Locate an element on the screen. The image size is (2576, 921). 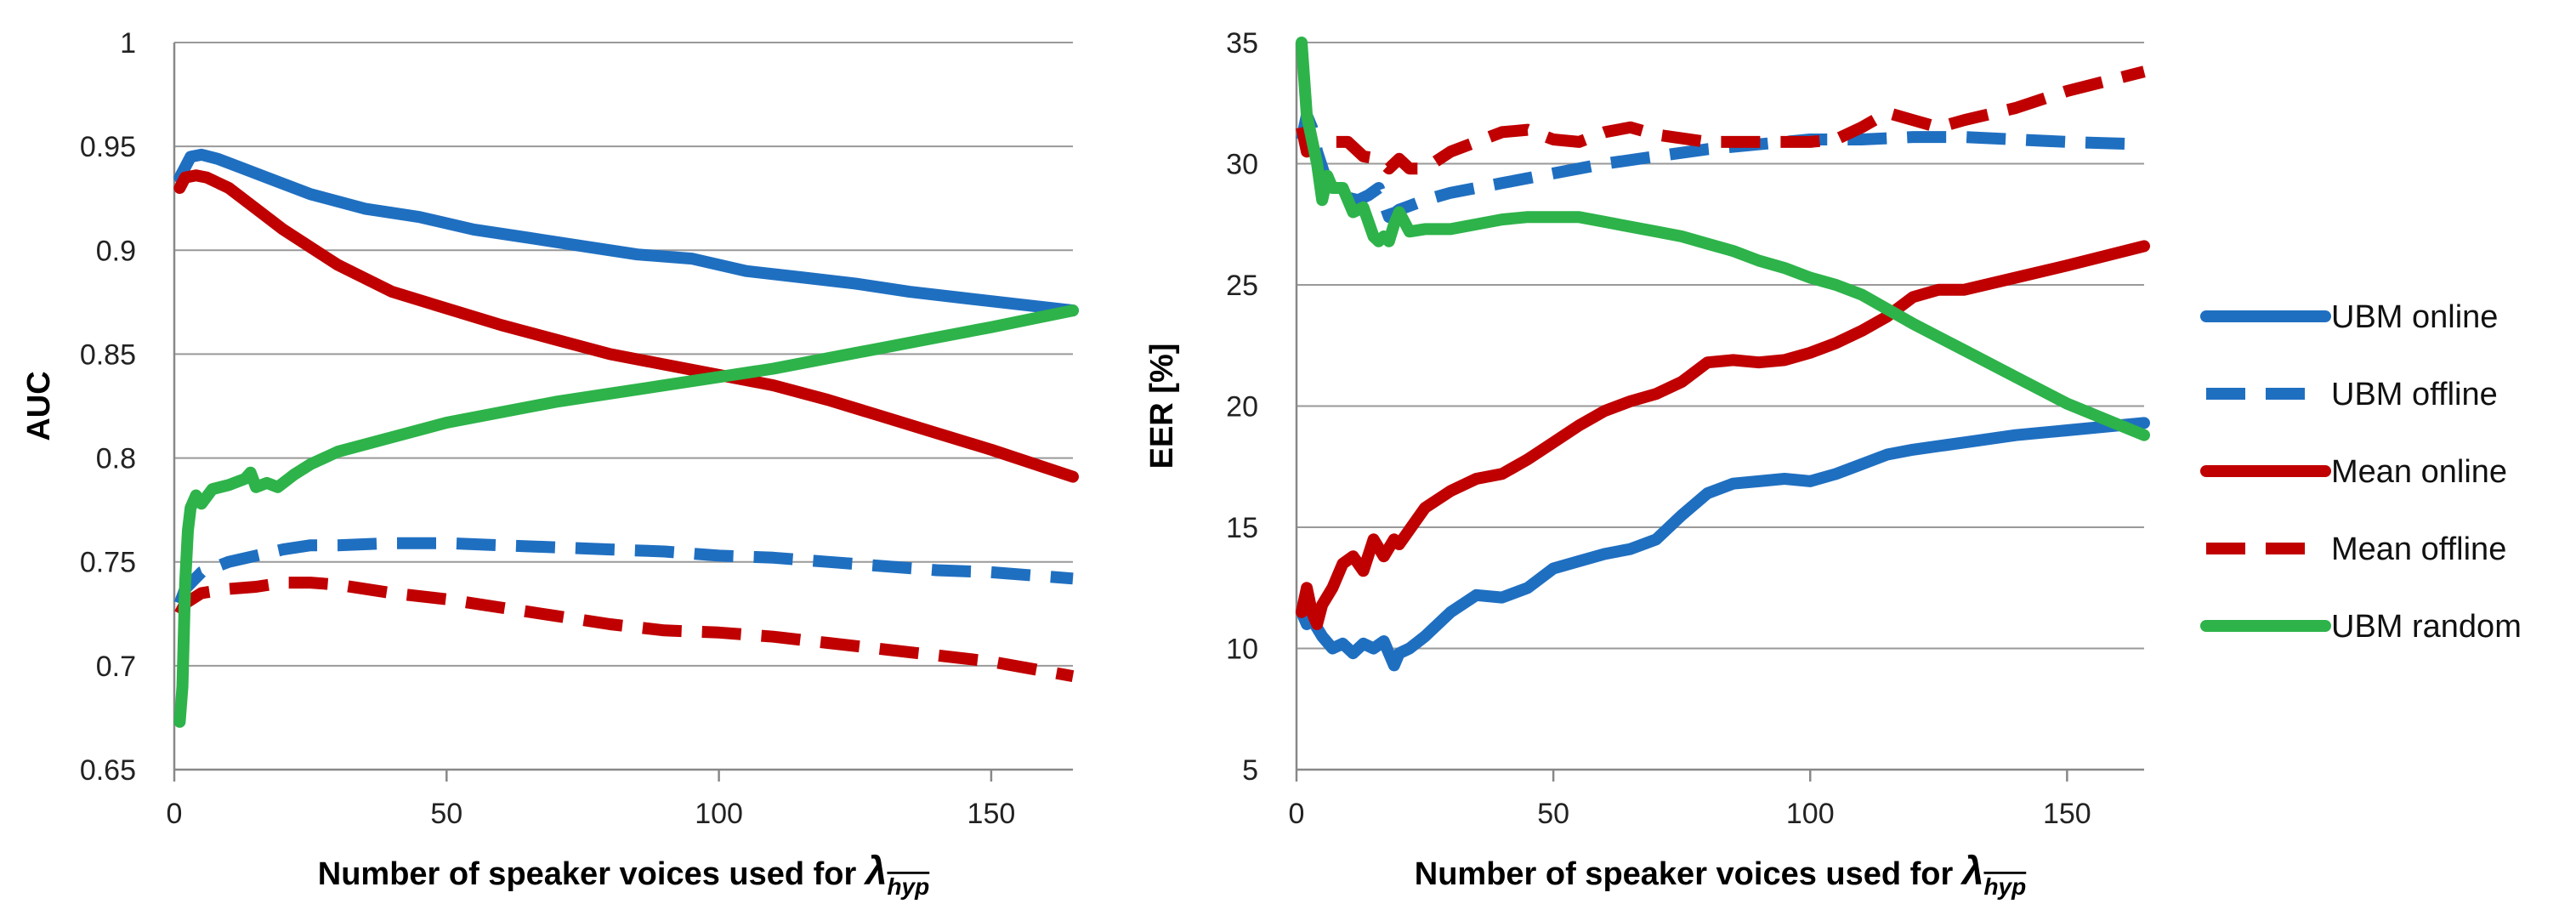
eer-series-ubm-offline is located at coordinates (1721, 167).